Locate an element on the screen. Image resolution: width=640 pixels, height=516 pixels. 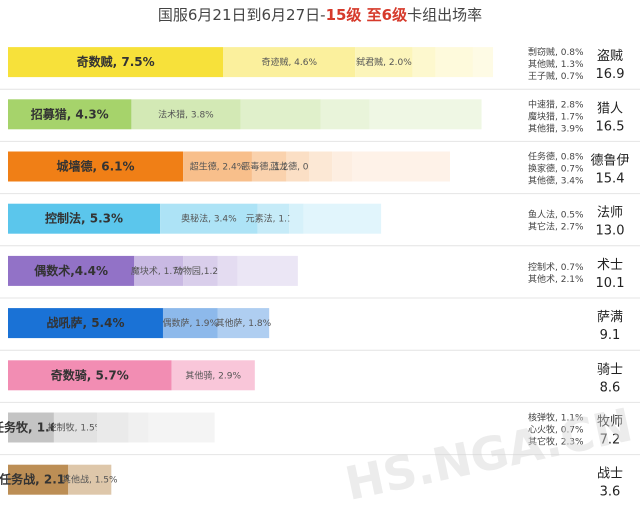
side-deck-label: 魔块猎, 1.7% is located at coordinates (556, 116).